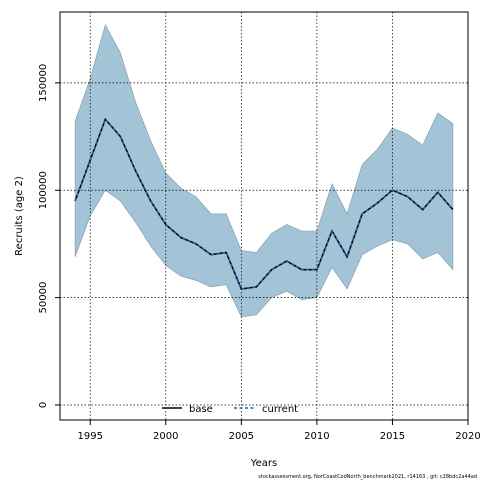  What do you see at coordinates (280, 409) in the screenshot?
I see `legend-label-current: current` at bounding box center [280, 409].